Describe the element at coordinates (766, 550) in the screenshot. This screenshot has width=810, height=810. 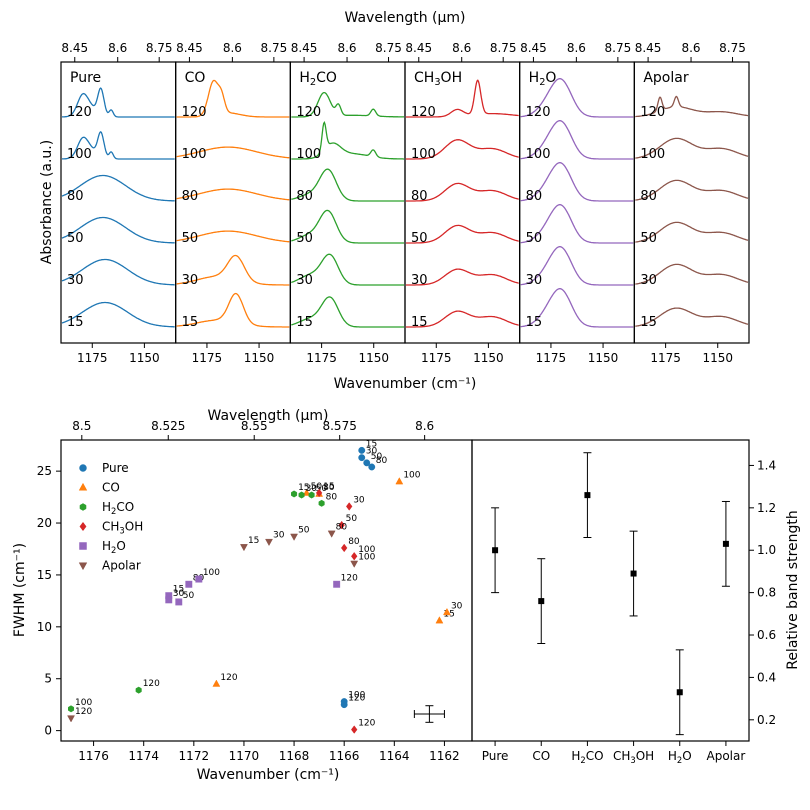
I see `y-tick-label: 1.0` at that location.